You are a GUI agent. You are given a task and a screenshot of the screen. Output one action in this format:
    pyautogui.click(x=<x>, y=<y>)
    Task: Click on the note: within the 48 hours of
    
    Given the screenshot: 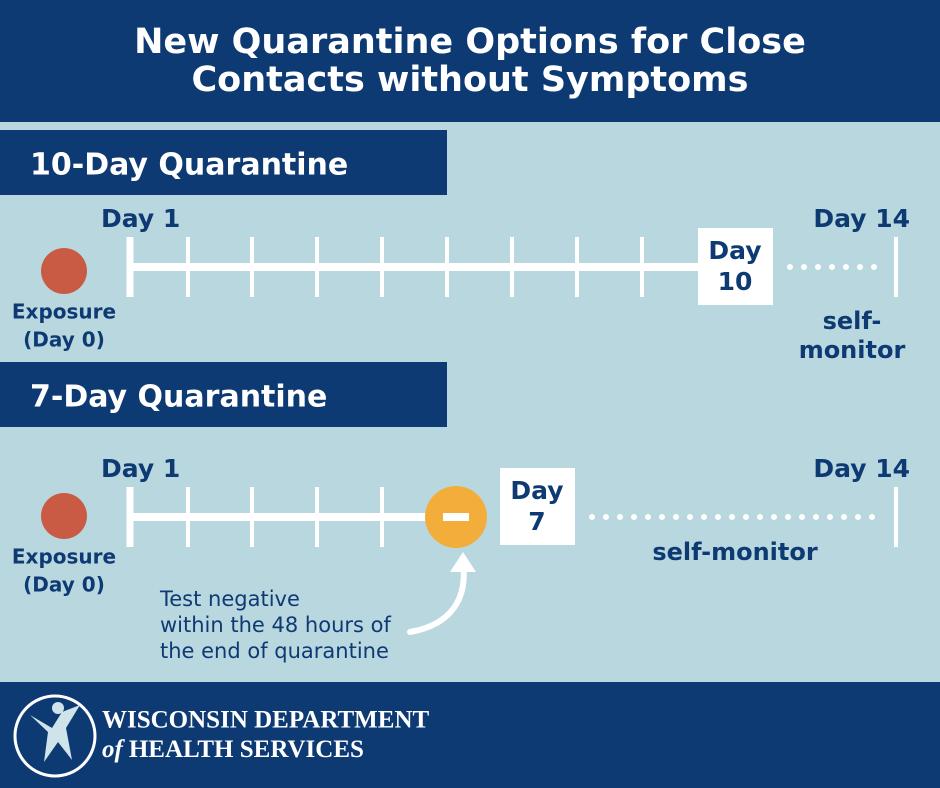 What is the action you would take?
    pyautogui.click(x=275, y=625)
    